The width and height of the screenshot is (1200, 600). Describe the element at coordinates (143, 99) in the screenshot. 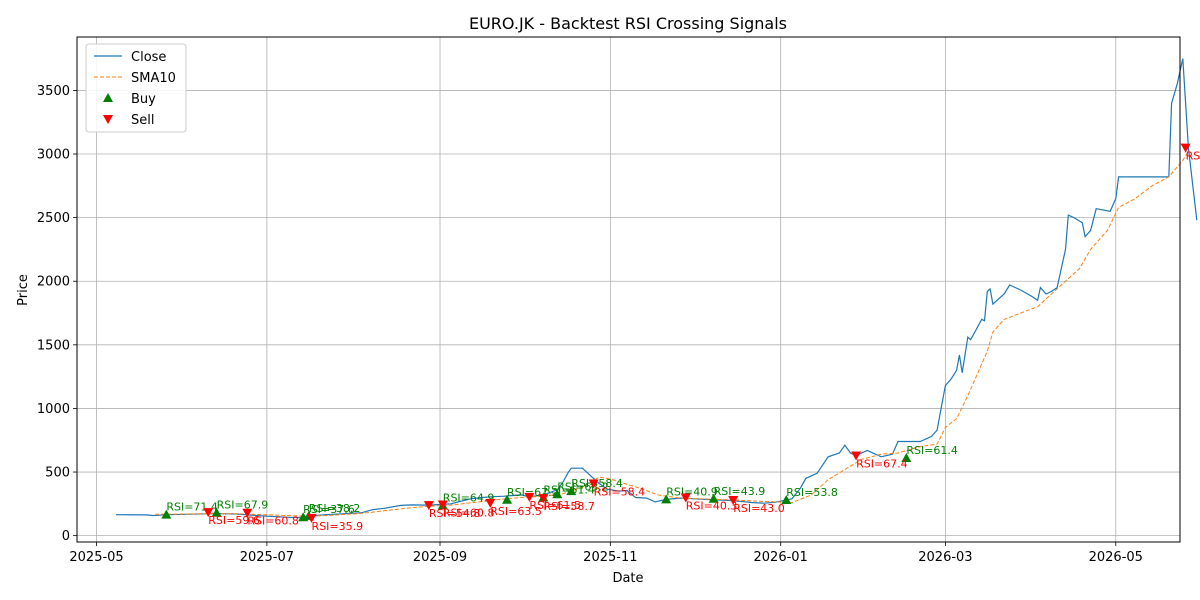

I see `legend-label-buy: Buy` at that location.